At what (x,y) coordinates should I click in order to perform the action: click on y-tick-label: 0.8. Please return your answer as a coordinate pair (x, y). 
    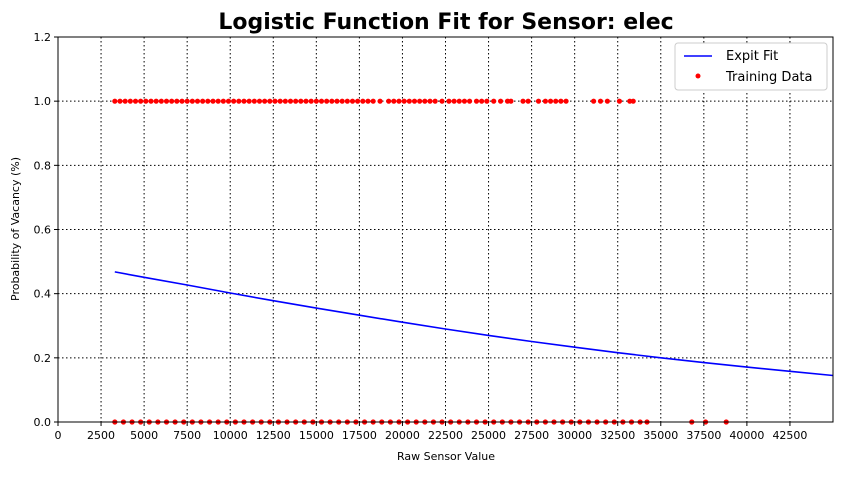
    Looking at the image, I should click on (43, 165).